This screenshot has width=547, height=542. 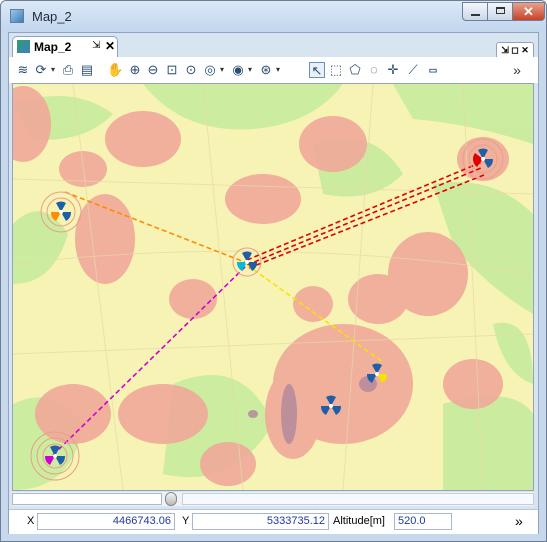 What do you see at coordinates (106, 521) in the screenshot?
I see `x-coordinate-field: 4466743.06` at bounding box center [106, 521].